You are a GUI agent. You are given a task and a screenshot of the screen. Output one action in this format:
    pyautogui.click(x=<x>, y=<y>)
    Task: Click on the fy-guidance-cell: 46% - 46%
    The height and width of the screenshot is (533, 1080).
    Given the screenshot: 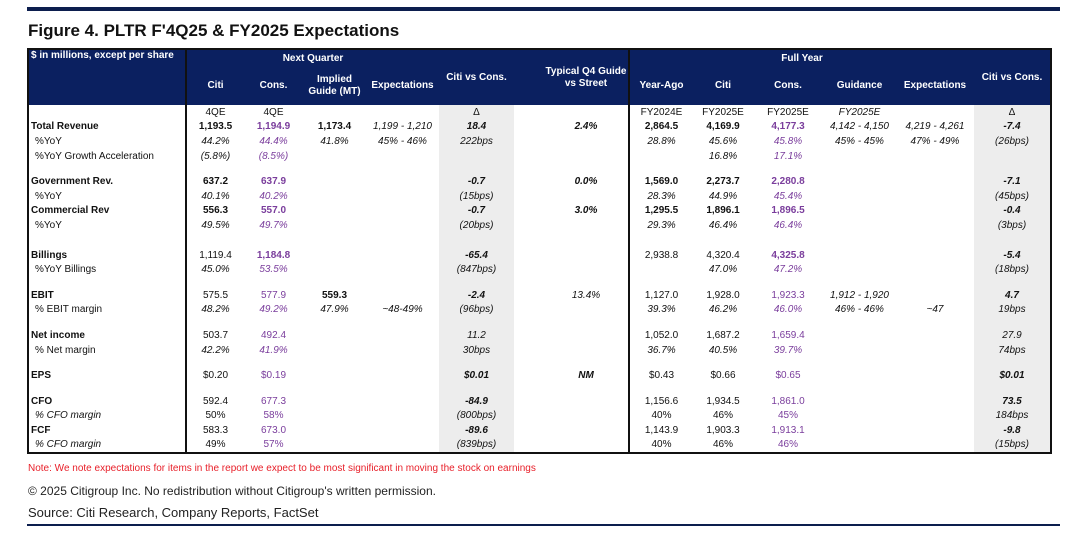 What is the action you would take?
    pyautogui.click(x=859, y=310)
    